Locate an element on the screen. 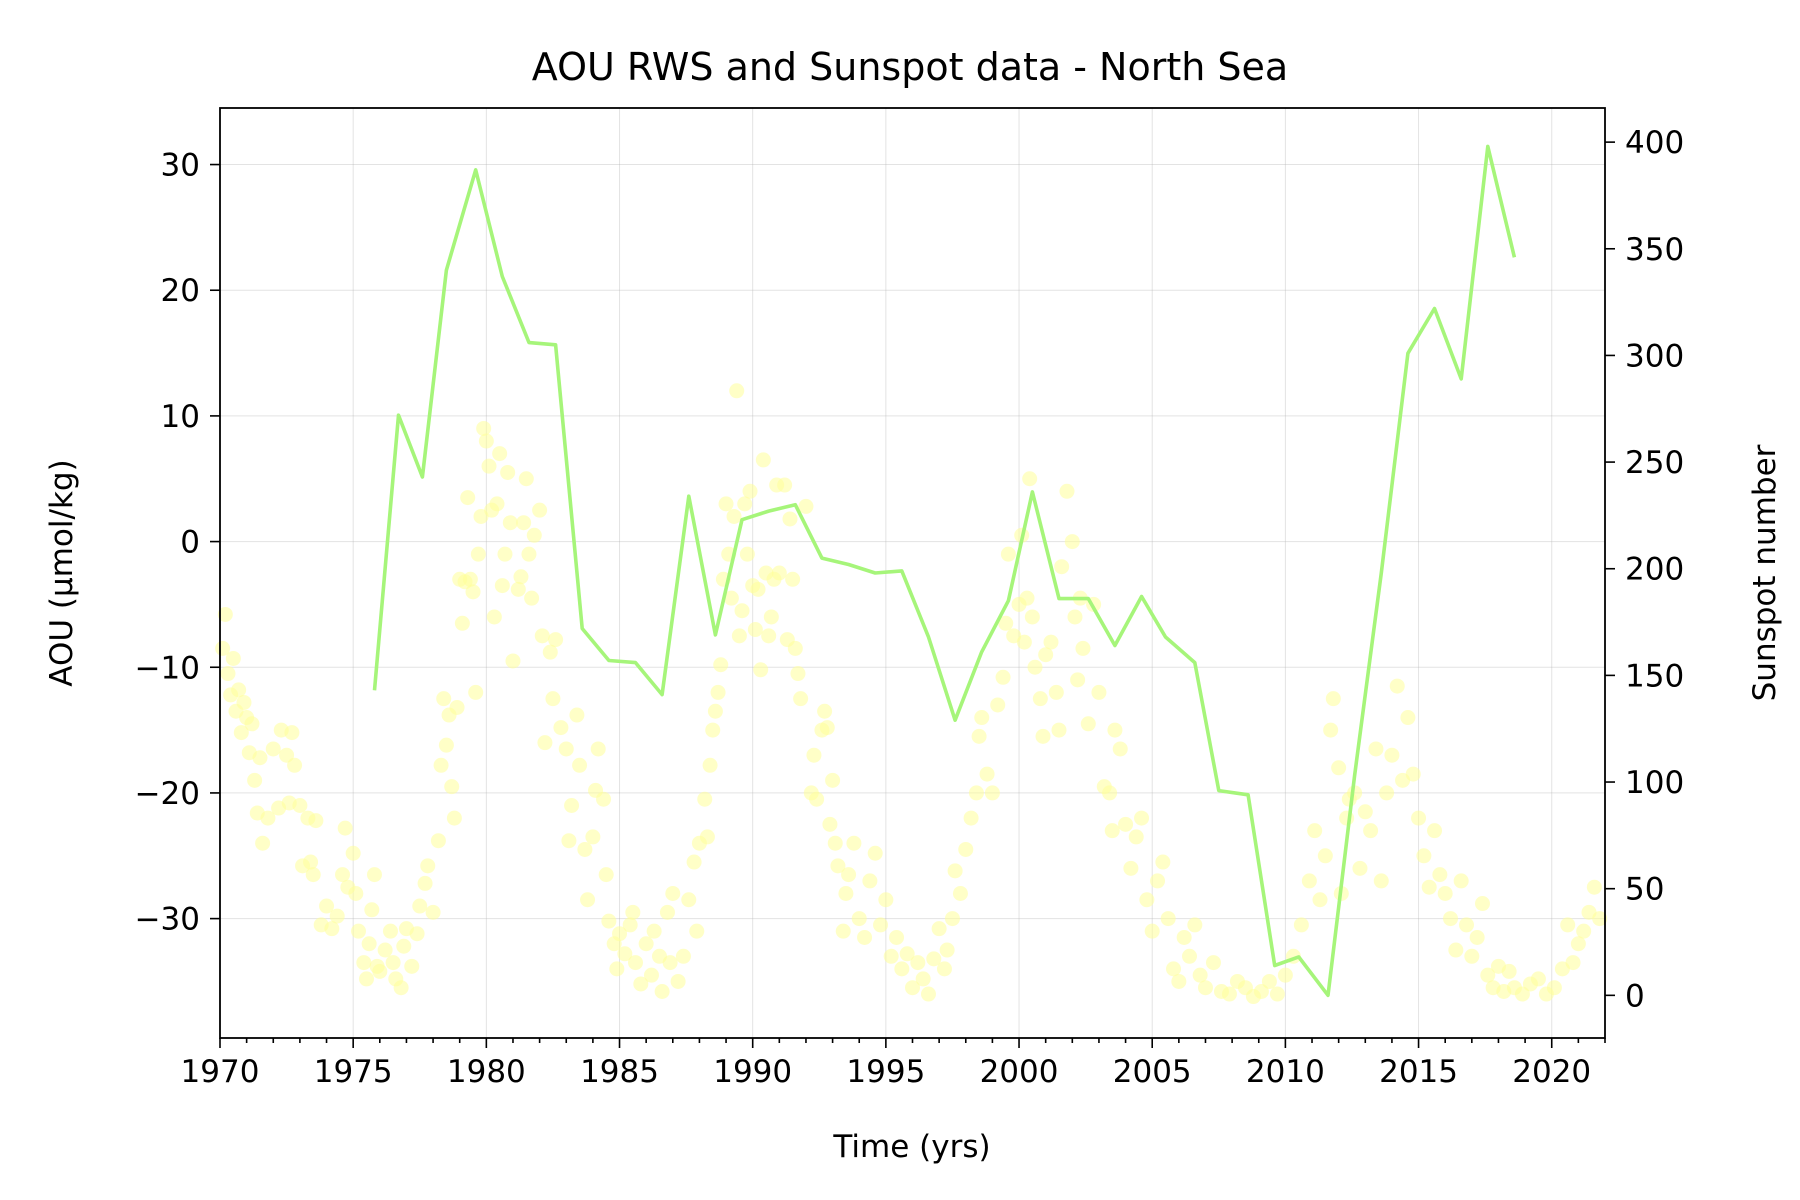  left-y-tick-label: 0 is located at coordinates (190, 543).